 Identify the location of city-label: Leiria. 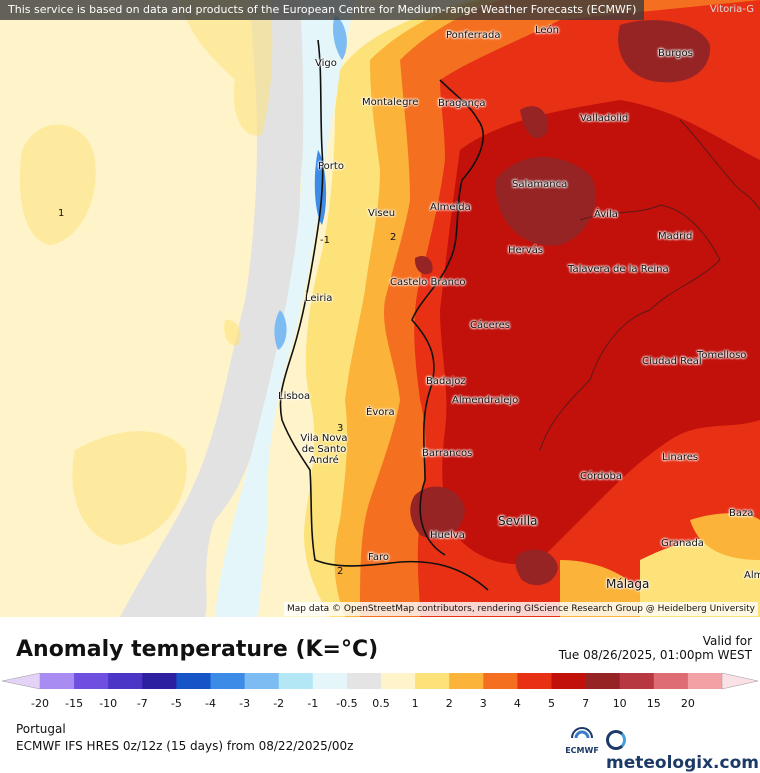
(319, 298).